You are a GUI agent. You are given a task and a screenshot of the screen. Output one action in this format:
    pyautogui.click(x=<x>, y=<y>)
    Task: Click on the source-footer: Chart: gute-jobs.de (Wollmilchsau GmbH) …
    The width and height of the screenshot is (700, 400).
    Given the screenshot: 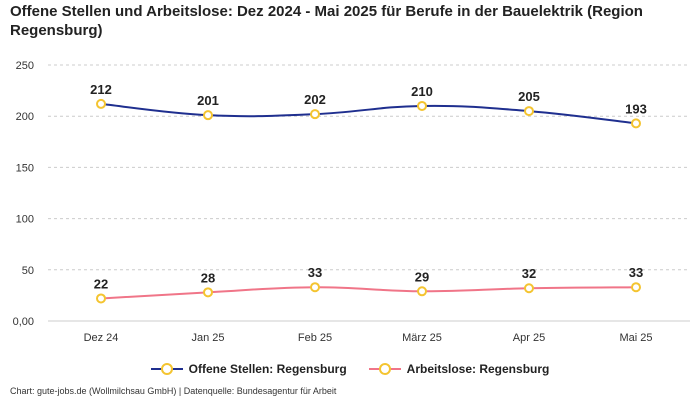 What is the action you would take?
    pyautogui.click(x=173, y=391)
    